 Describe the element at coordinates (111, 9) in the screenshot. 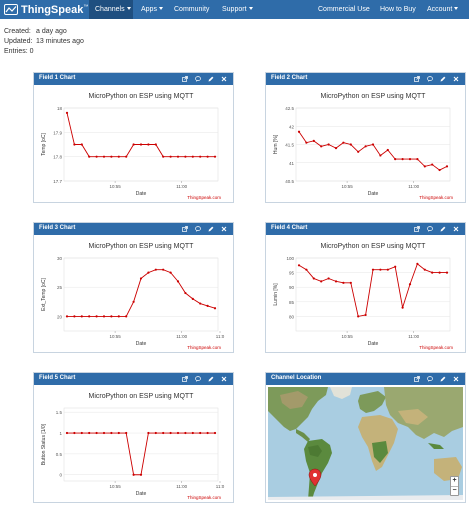

I see `nav-channels: Channels` at that location.